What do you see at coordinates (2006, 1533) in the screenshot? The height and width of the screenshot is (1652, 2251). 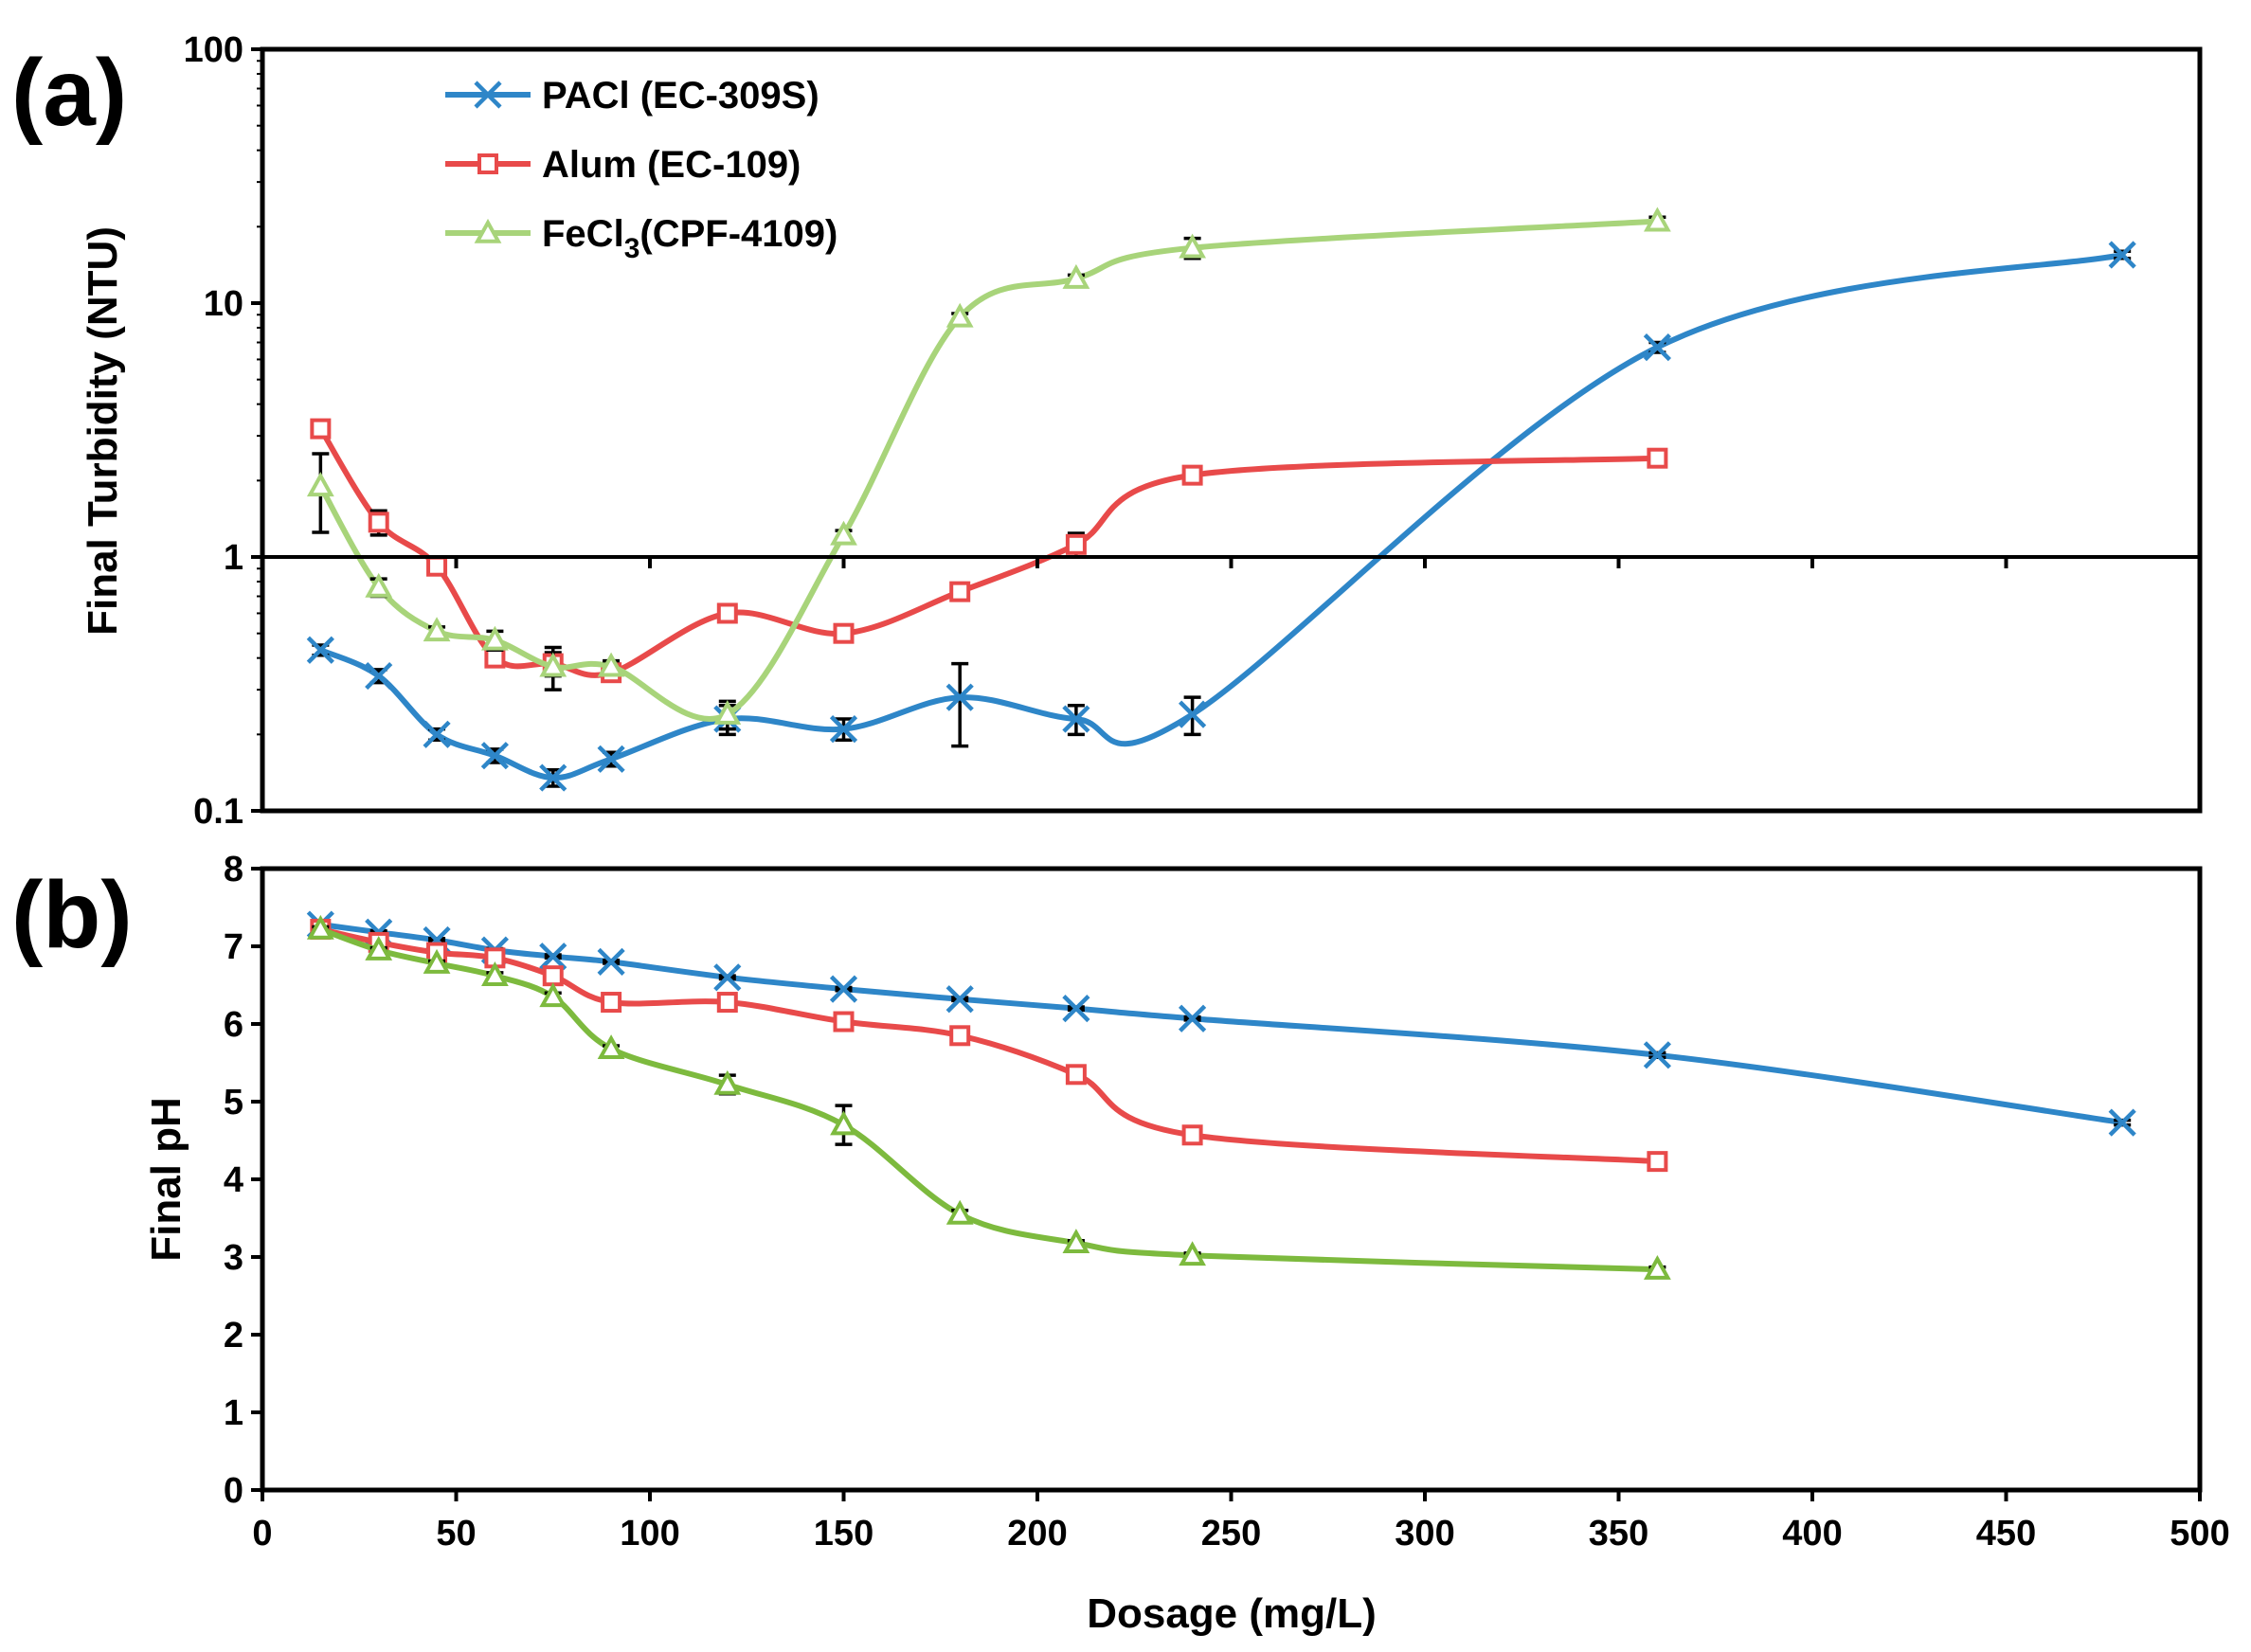 I see `panel1-xtick-label: 450` at bounding box center [2006, 1533].